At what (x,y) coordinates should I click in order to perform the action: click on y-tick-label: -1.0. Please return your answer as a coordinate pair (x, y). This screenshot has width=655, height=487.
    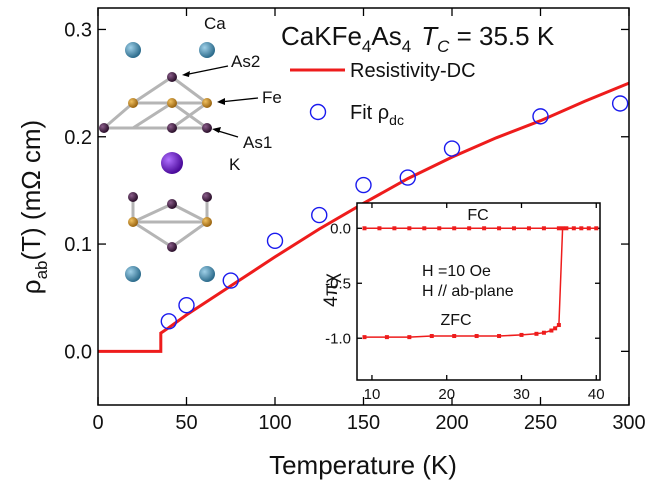
    Looking at the image, I should click on (338, 338).